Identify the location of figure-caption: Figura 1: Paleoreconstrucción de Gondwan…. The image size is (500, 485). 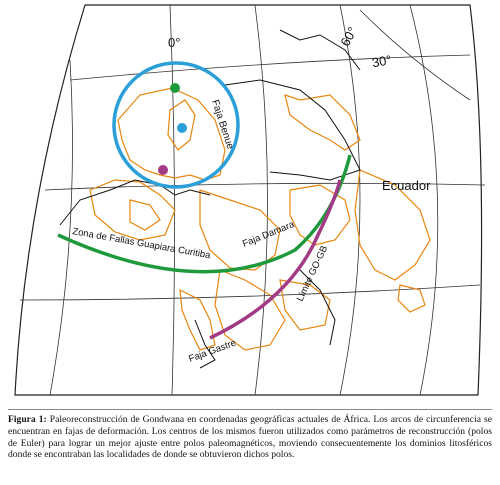
(250, 435).